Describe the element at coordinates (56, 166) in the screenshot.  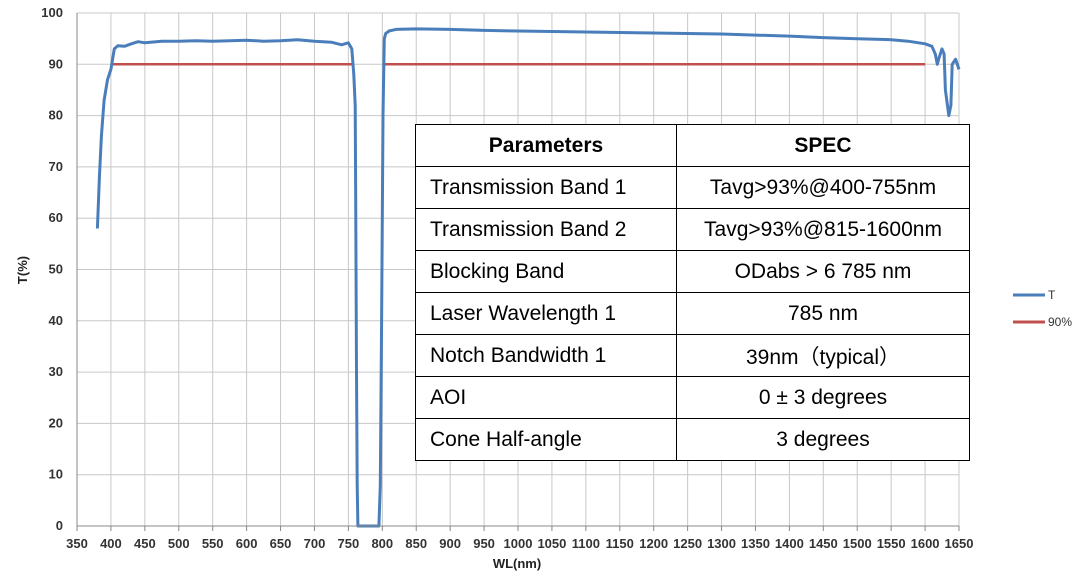
I see `y-tick-label: 70` at that location.